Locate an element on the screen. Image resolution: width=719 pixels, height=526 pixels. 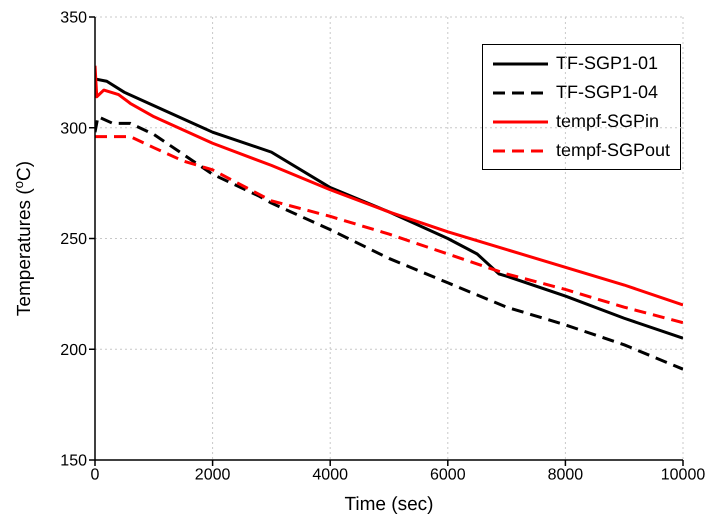
x-tick-label: 6000 is located at coordinates (448, 475).